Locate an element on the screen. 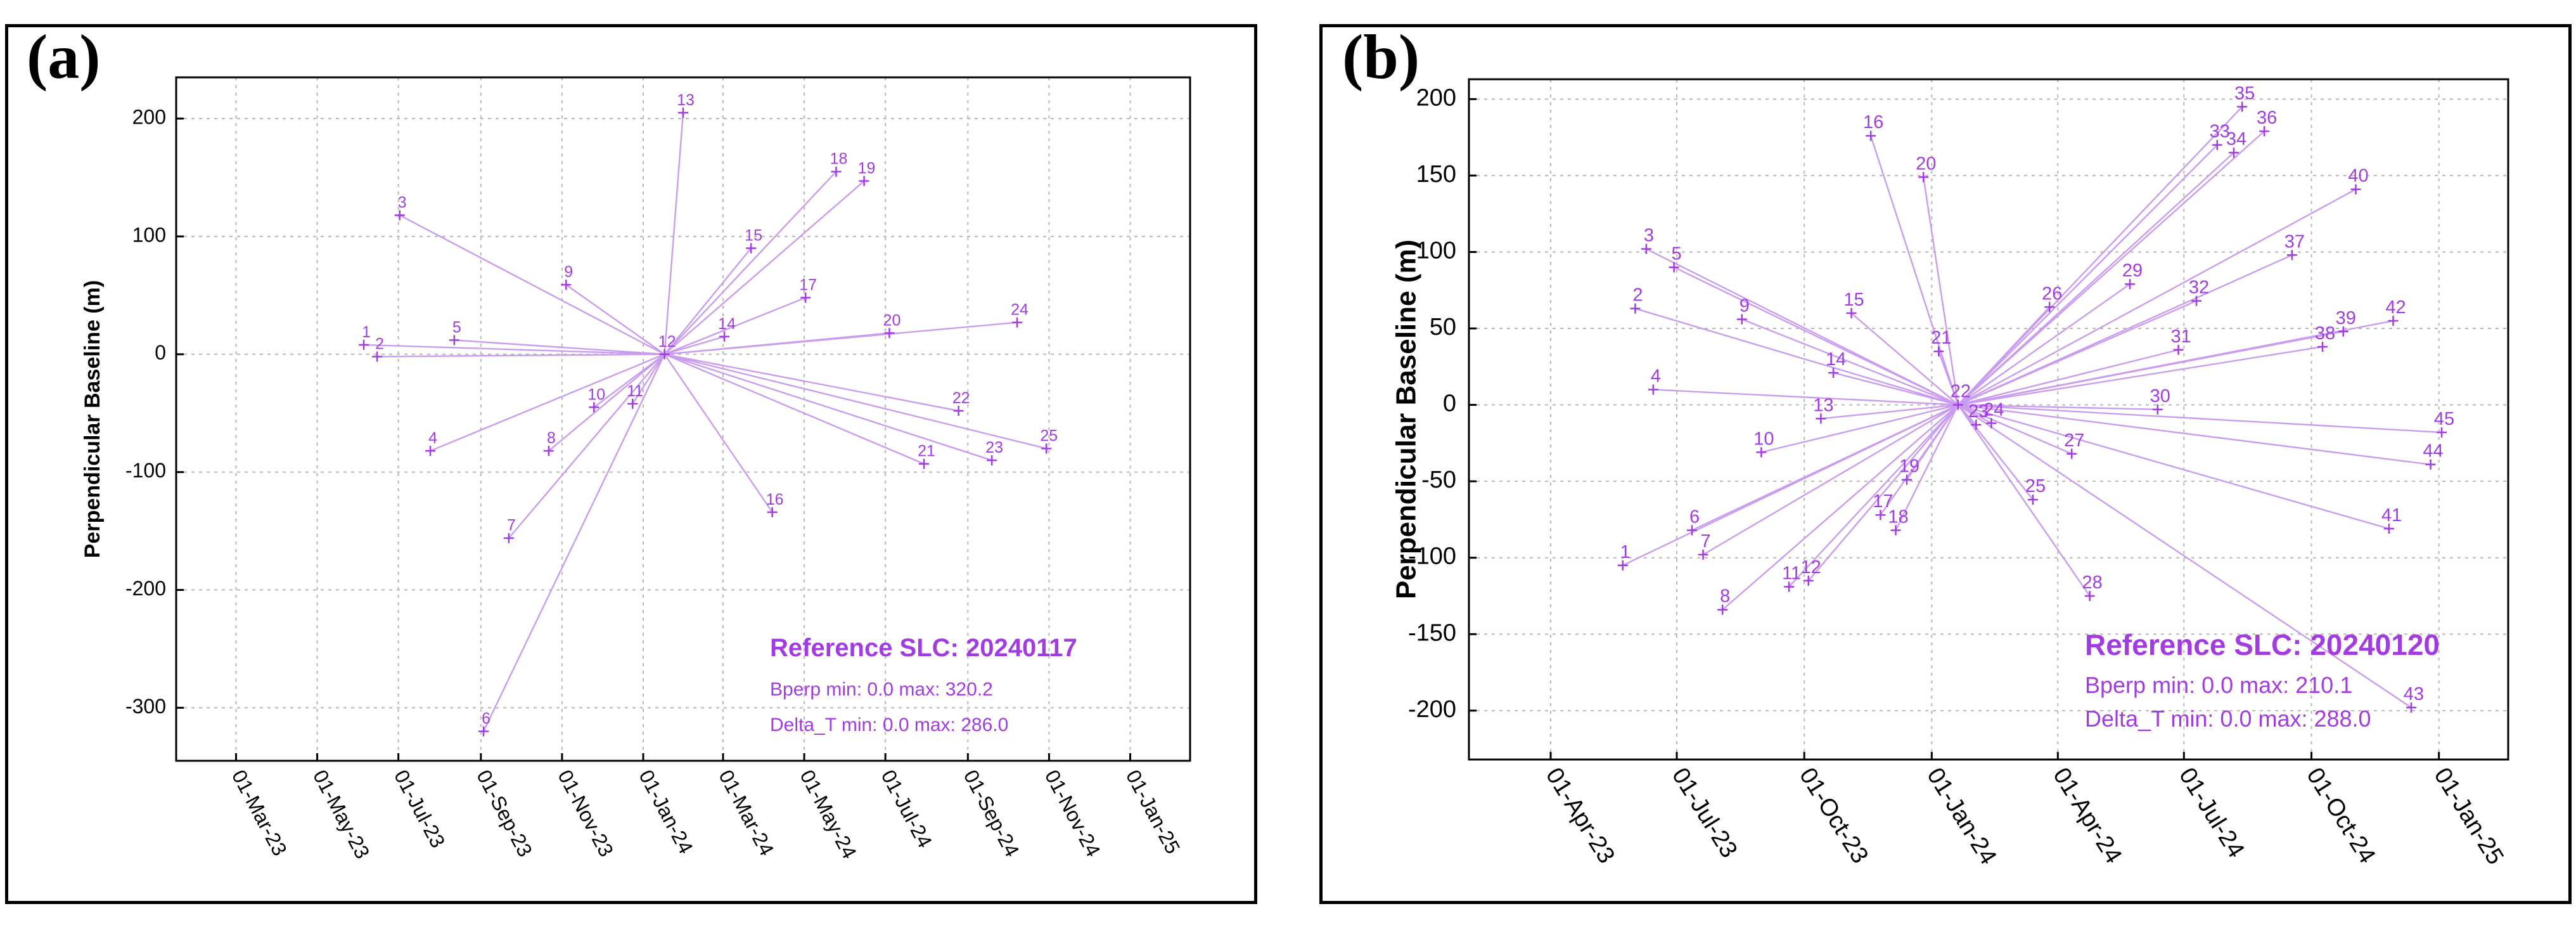 This screenshot has width=2576, height=925. chart-b-acquisition-label: 41 is located at coordinates (2391, 515).